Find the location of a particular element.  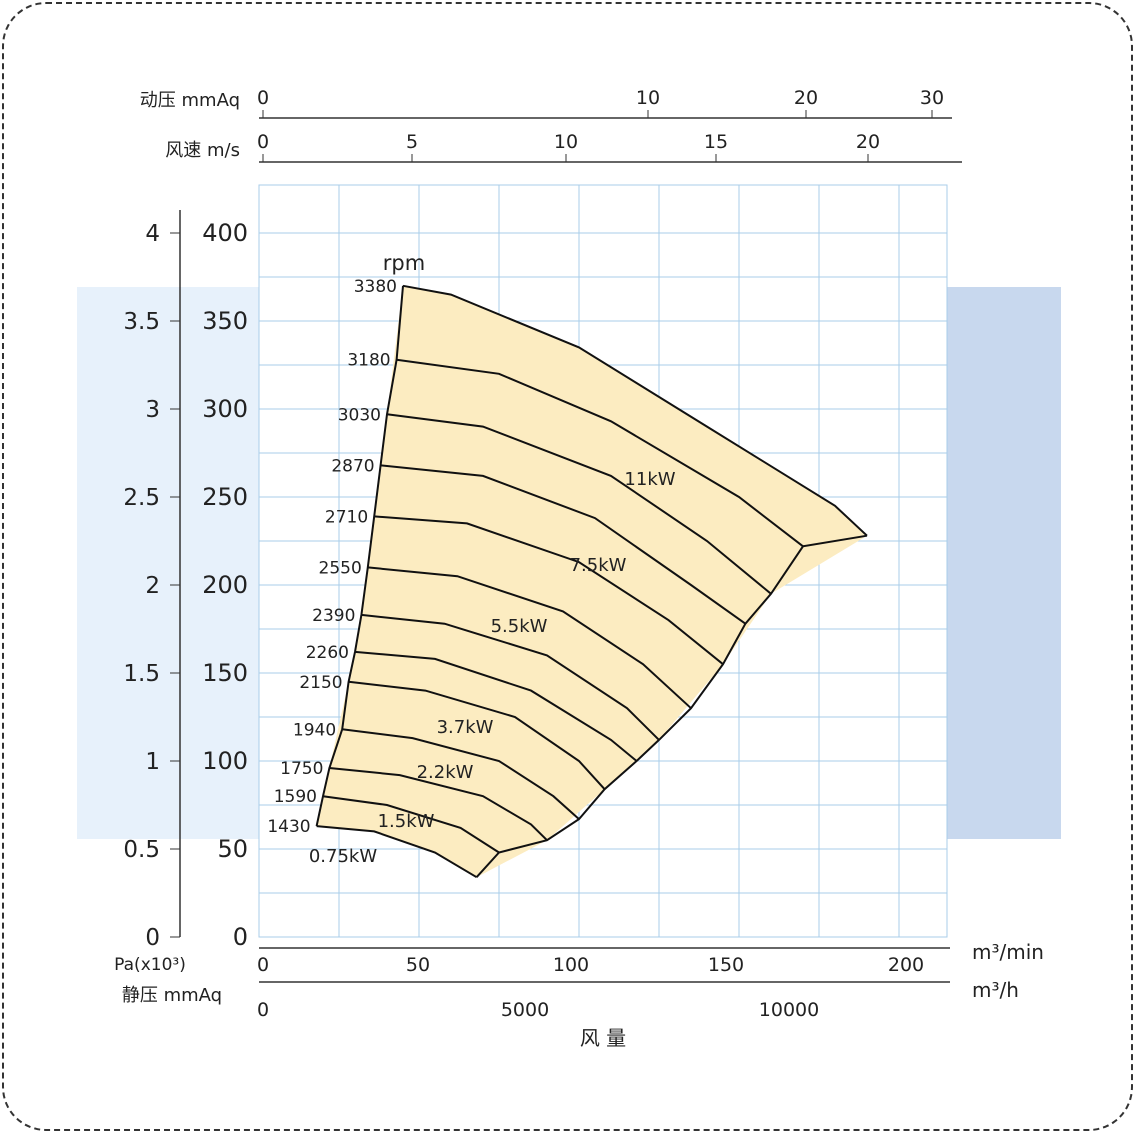

rpm-label-1750: 1750 is located at coordinates (301, 769).